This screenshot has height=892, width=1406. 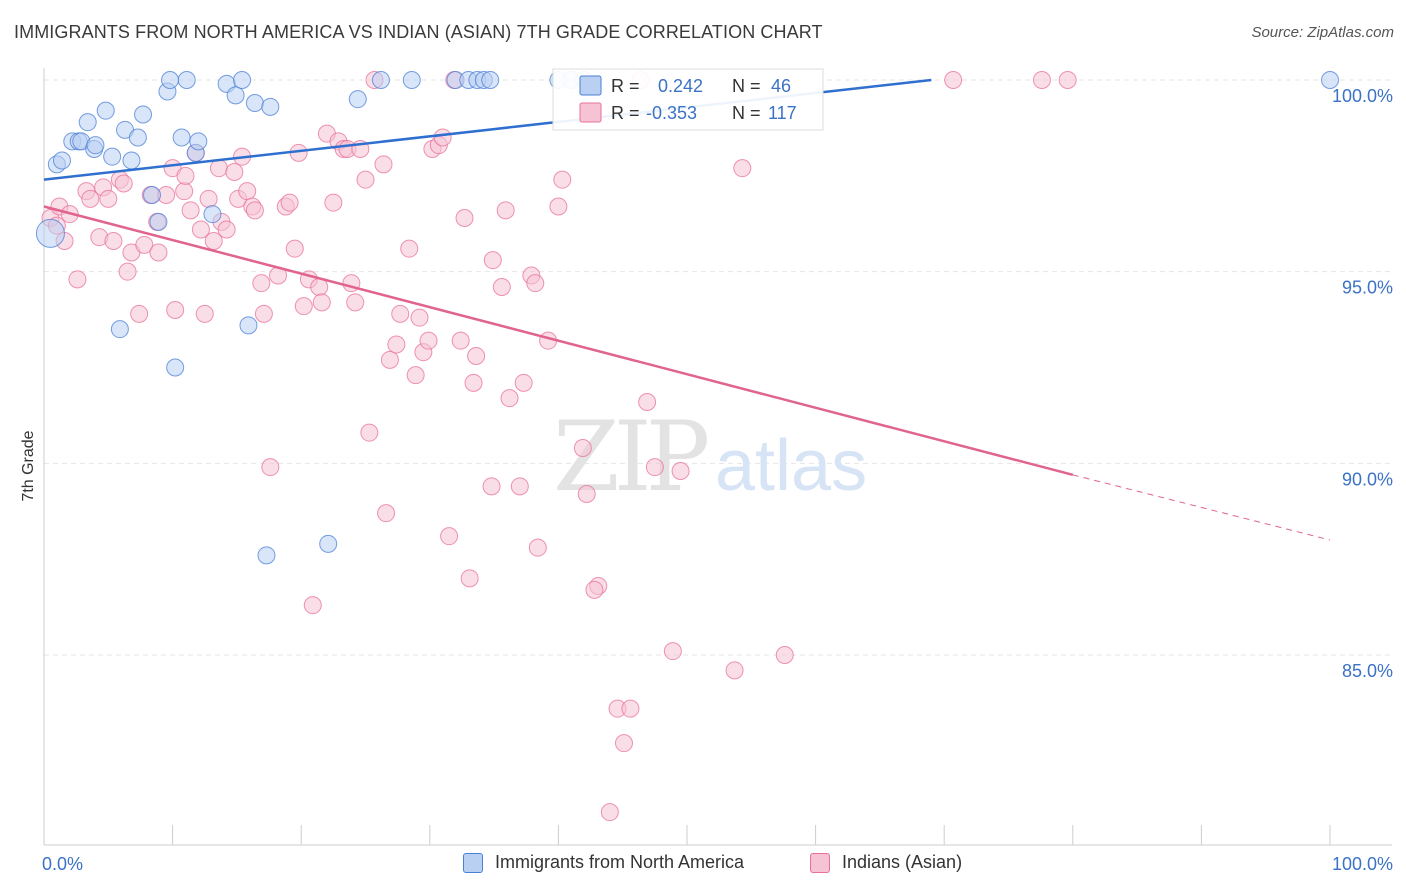 I want to click on chart-source: Source: ZipAtlas.com, so click(x=1322, y=32).